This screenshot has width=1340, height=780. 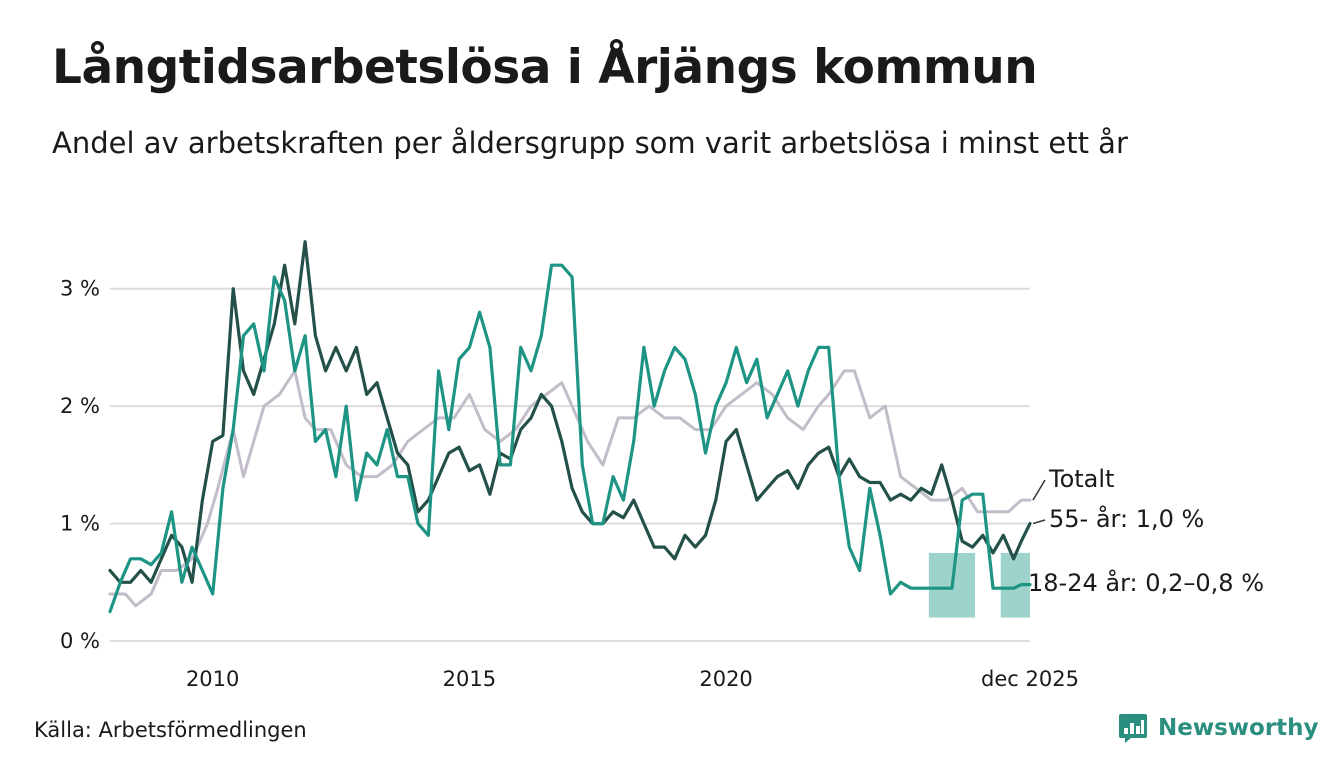 What do you see at coordinates (1030, 679) in the screenshot?
I see `x-tick-label: dec 2025` at bounding box center [1030, 679].